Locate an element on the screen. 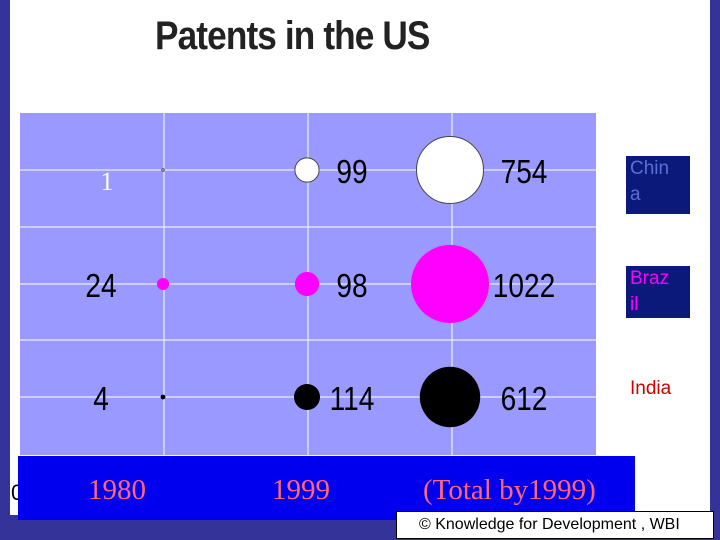 This screenshot has height=540, width=720. category-axis-bar is located at coordinates (326, 488).